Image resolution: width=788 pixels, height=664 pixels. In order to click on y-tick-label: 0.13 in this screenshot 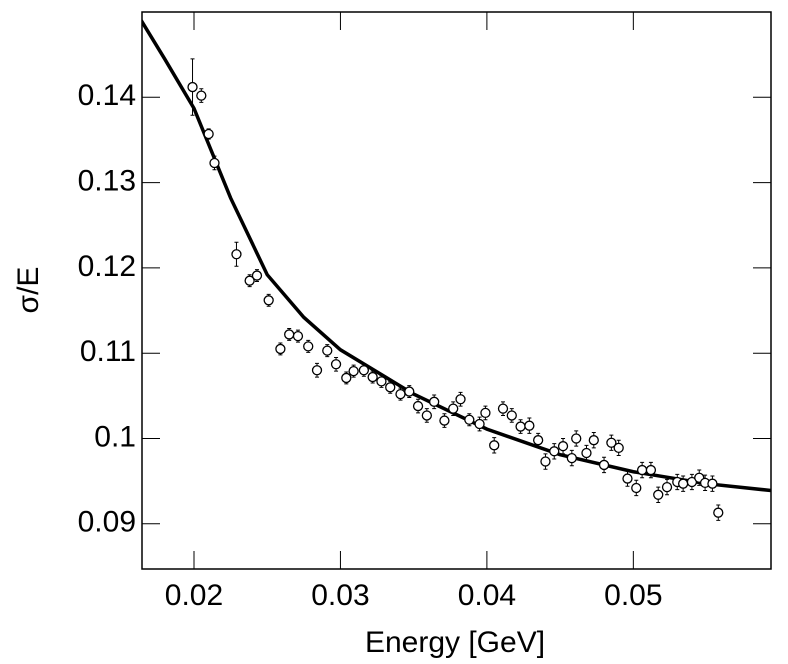, I will do `click(107, 181)`.